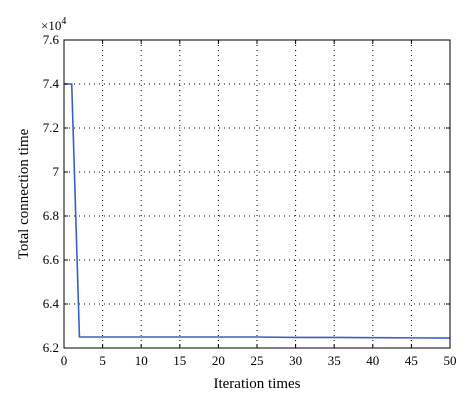 The width and height of the screenshot is (474, 409). What do you see at coordinates (218, 360) in the screenshot?
I see `x-tick-label: 20` at bounding box center [218, 360].